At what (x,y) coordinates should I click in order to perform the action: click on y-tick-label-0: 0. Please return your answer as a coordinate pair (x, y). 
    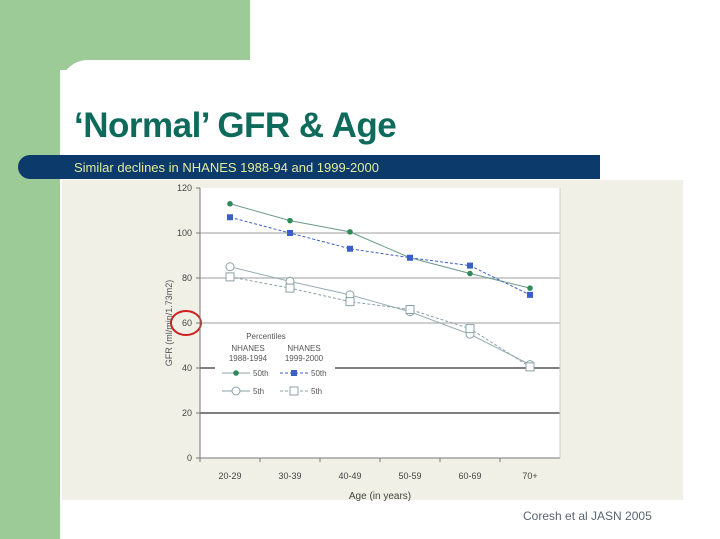
    Looking at the image, I should click on (189, 458).